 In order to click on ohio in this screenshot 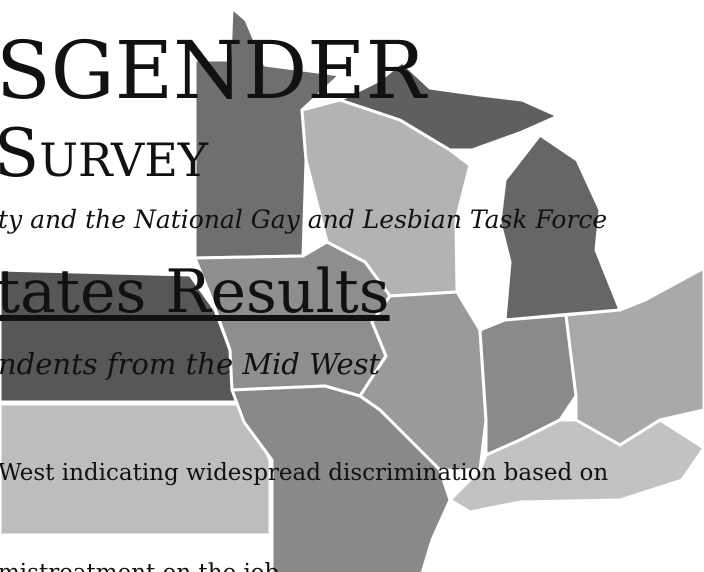, I will do `click(634, 356)`.